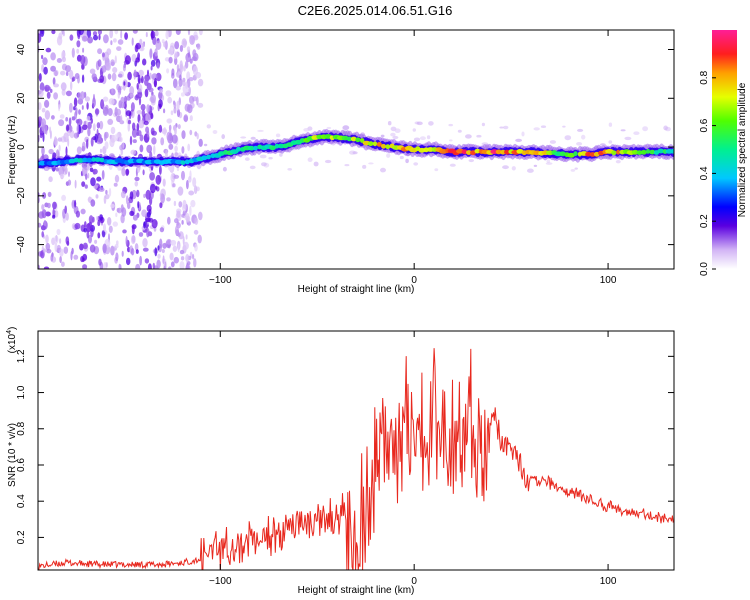 The width and height of the screenshot is (750, 600). Describe the element at coordinates (704, 125) in the screenshot. I see `colorbar-tick-label: 0.6` at that location.